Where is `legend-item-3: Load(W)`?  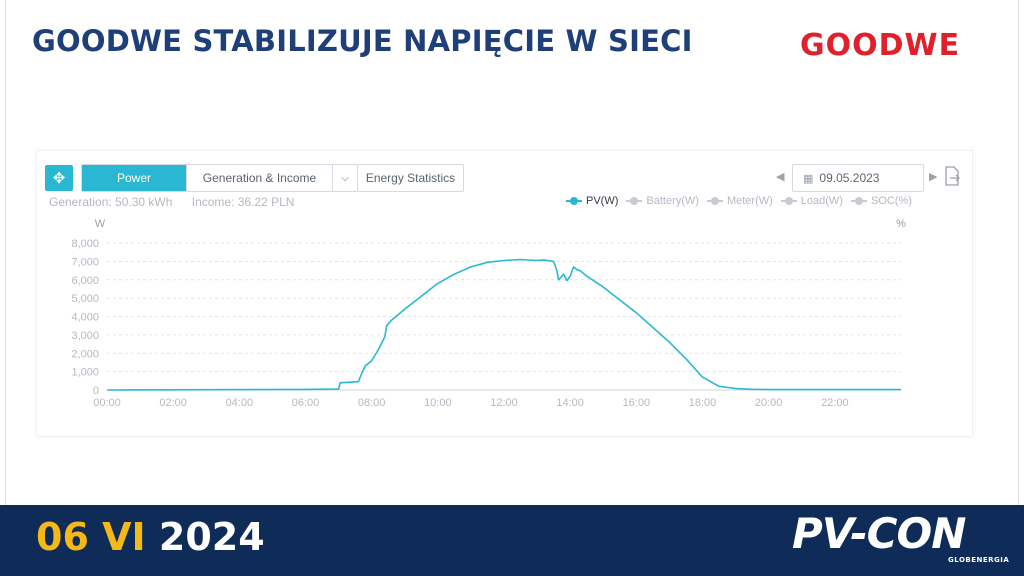 legend-item-3: Load(W) is located at coordinates (811, 201).